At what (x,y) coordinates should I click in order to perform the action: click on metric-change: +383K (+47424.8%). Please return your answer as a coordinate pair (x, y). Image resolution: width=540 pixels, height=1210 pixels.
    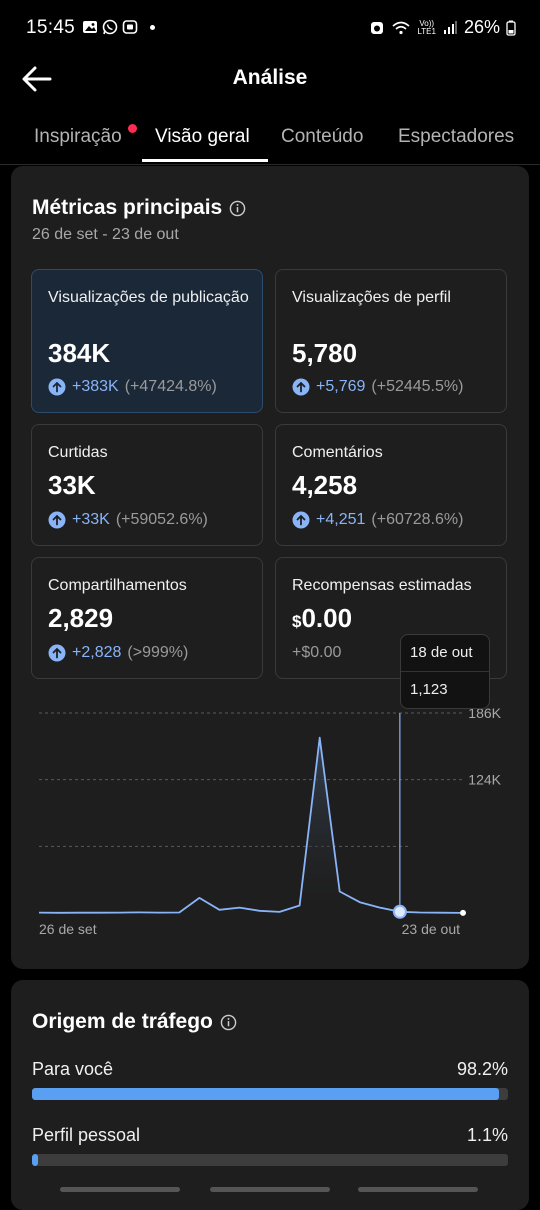
    Looking at the image, I should click on (132, 387).